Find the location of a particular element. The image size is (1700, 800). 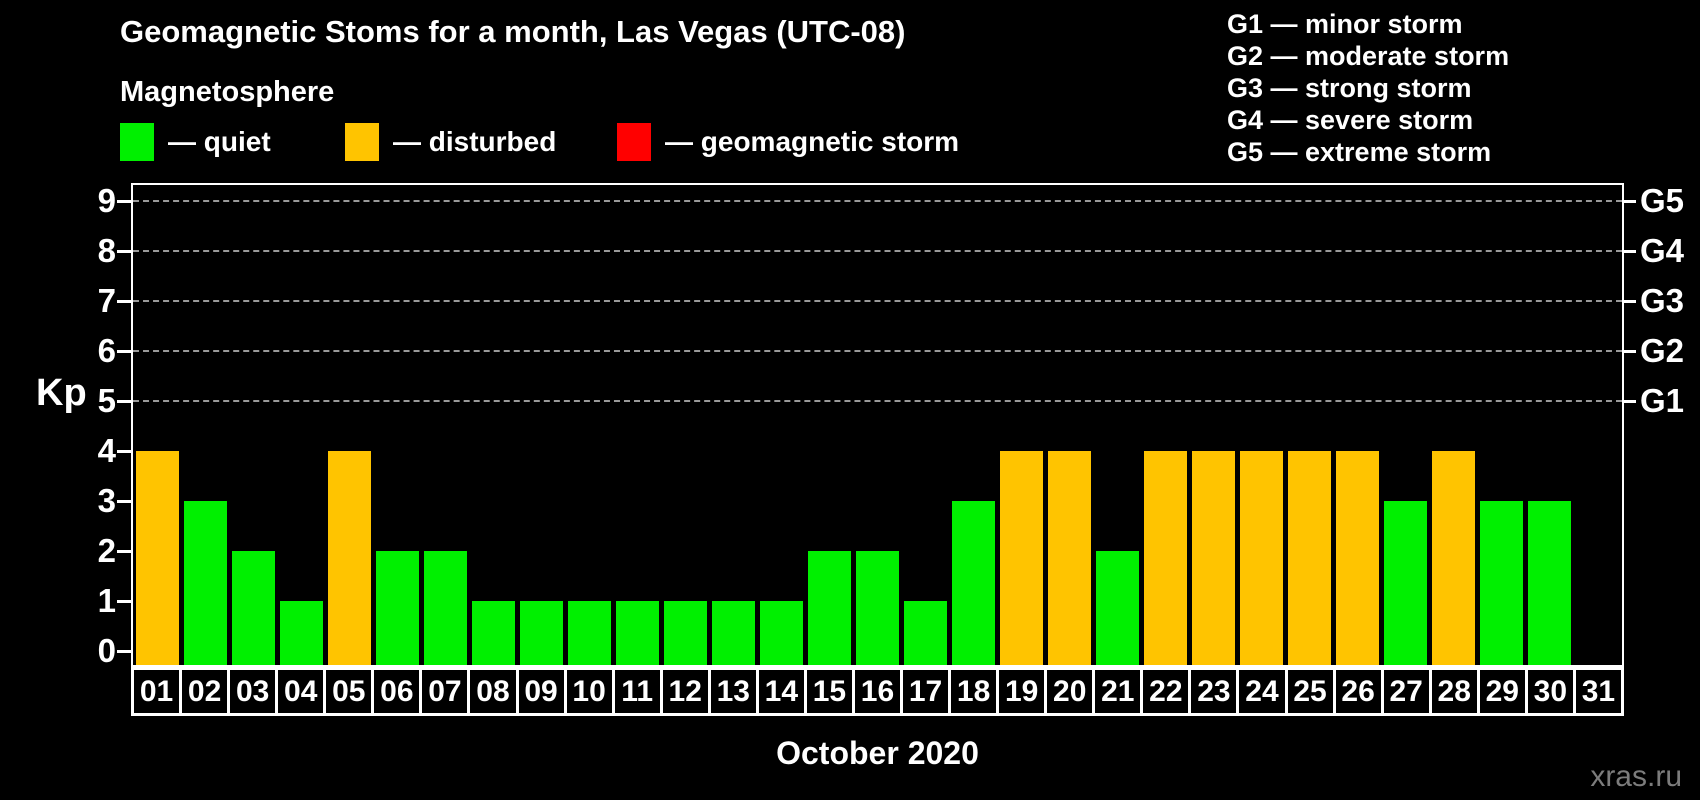

storm-scale-line-1: G1 — minor storm is located at coordinates (1345, 24).